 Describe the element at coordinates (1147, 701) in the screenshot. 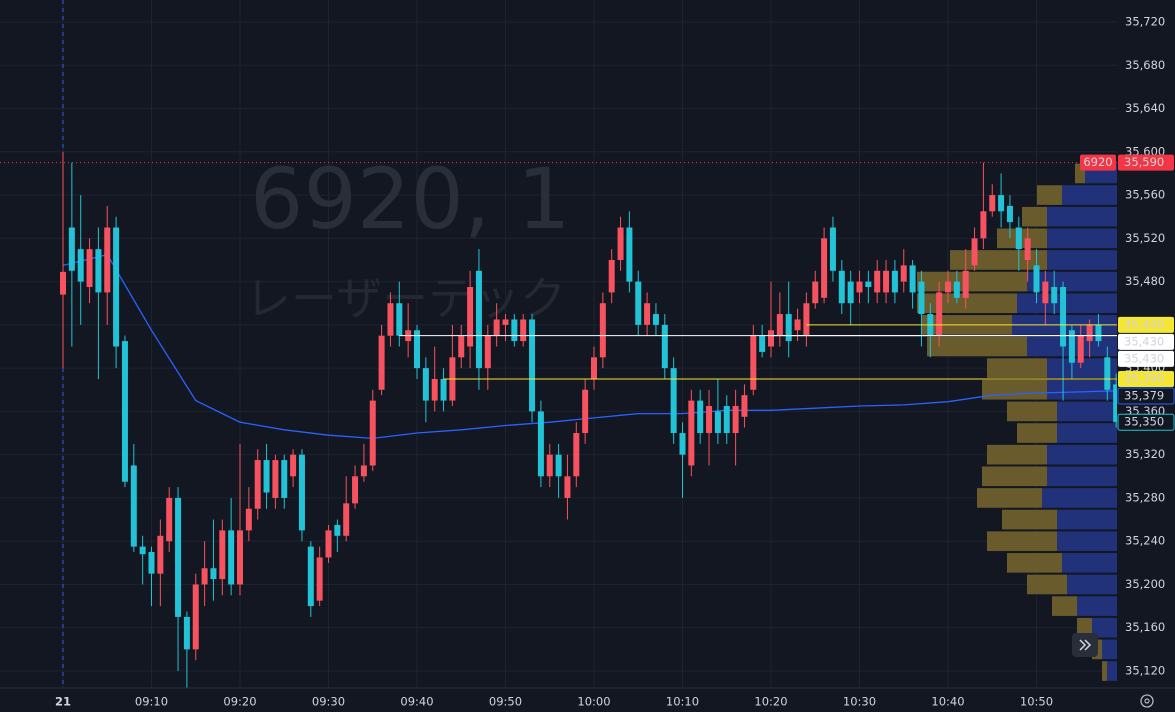

I see `settings-icon` at that location.